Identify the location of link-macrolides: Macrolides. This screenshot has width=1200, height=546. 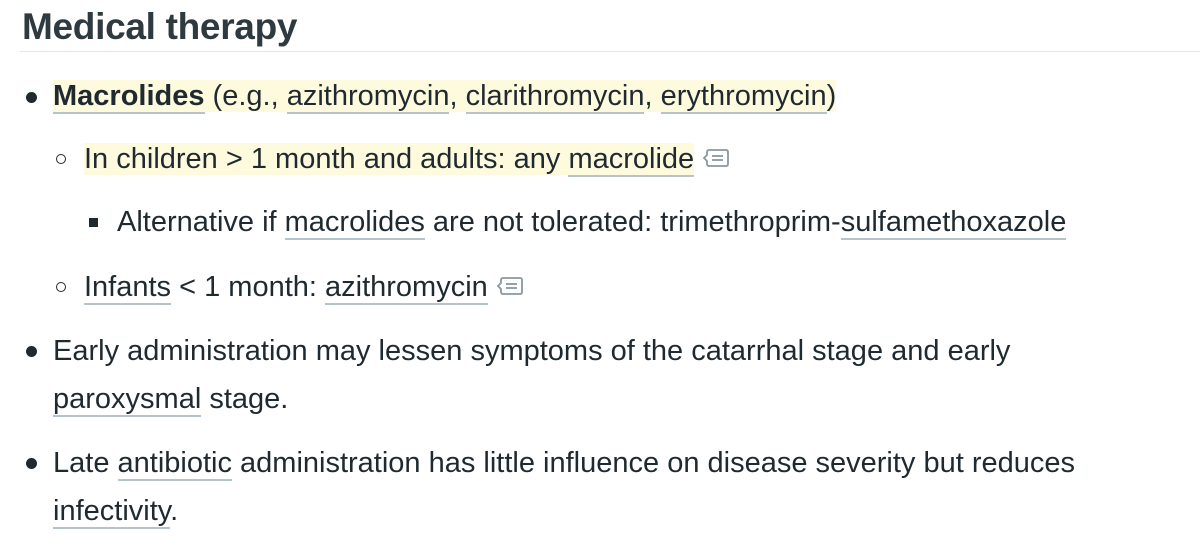
(129, 97).